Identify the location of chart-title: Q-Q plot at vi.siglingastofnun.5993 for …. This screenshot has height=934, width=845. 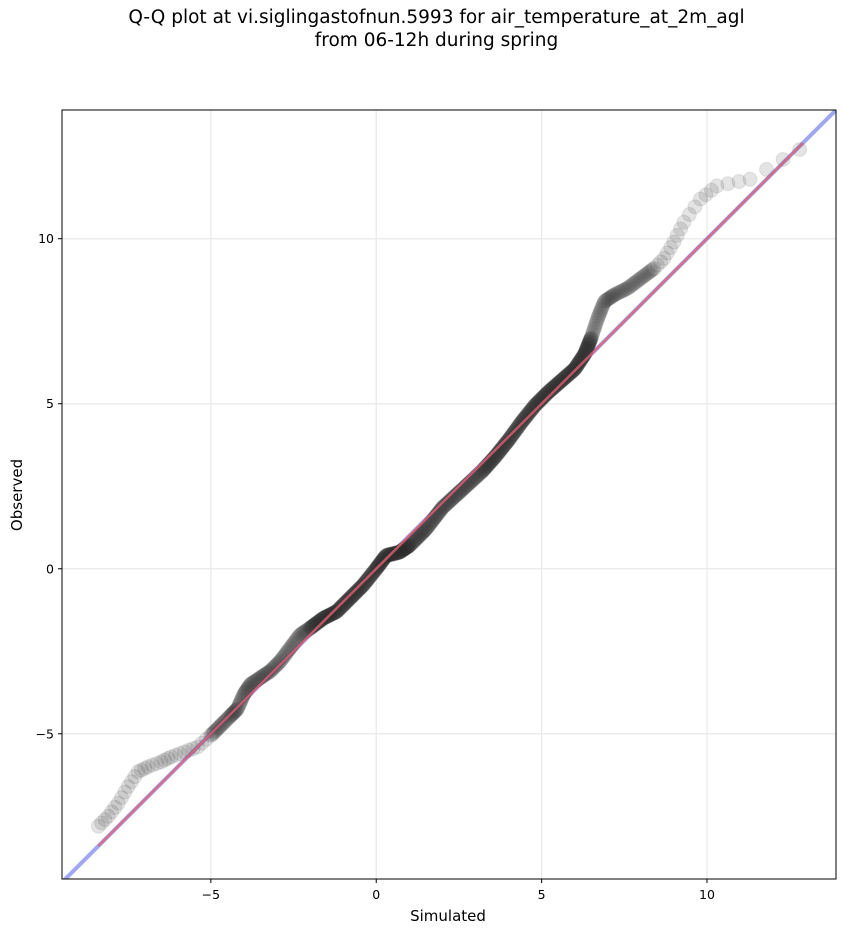
(422, 29).